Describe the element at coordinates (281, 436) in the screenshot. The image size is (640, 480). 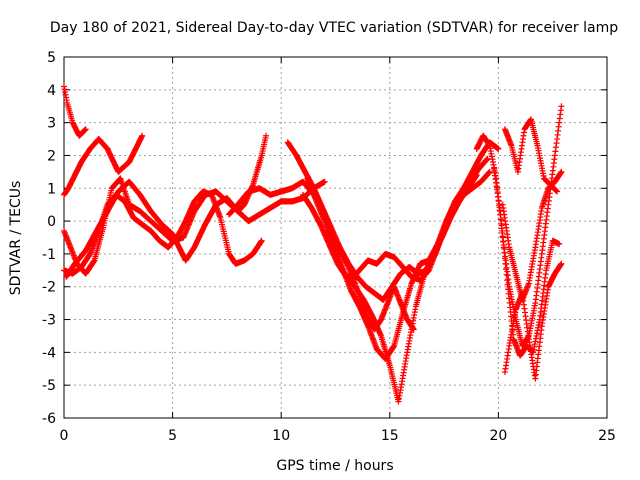
I see `x-tick-label: 10` at that location.